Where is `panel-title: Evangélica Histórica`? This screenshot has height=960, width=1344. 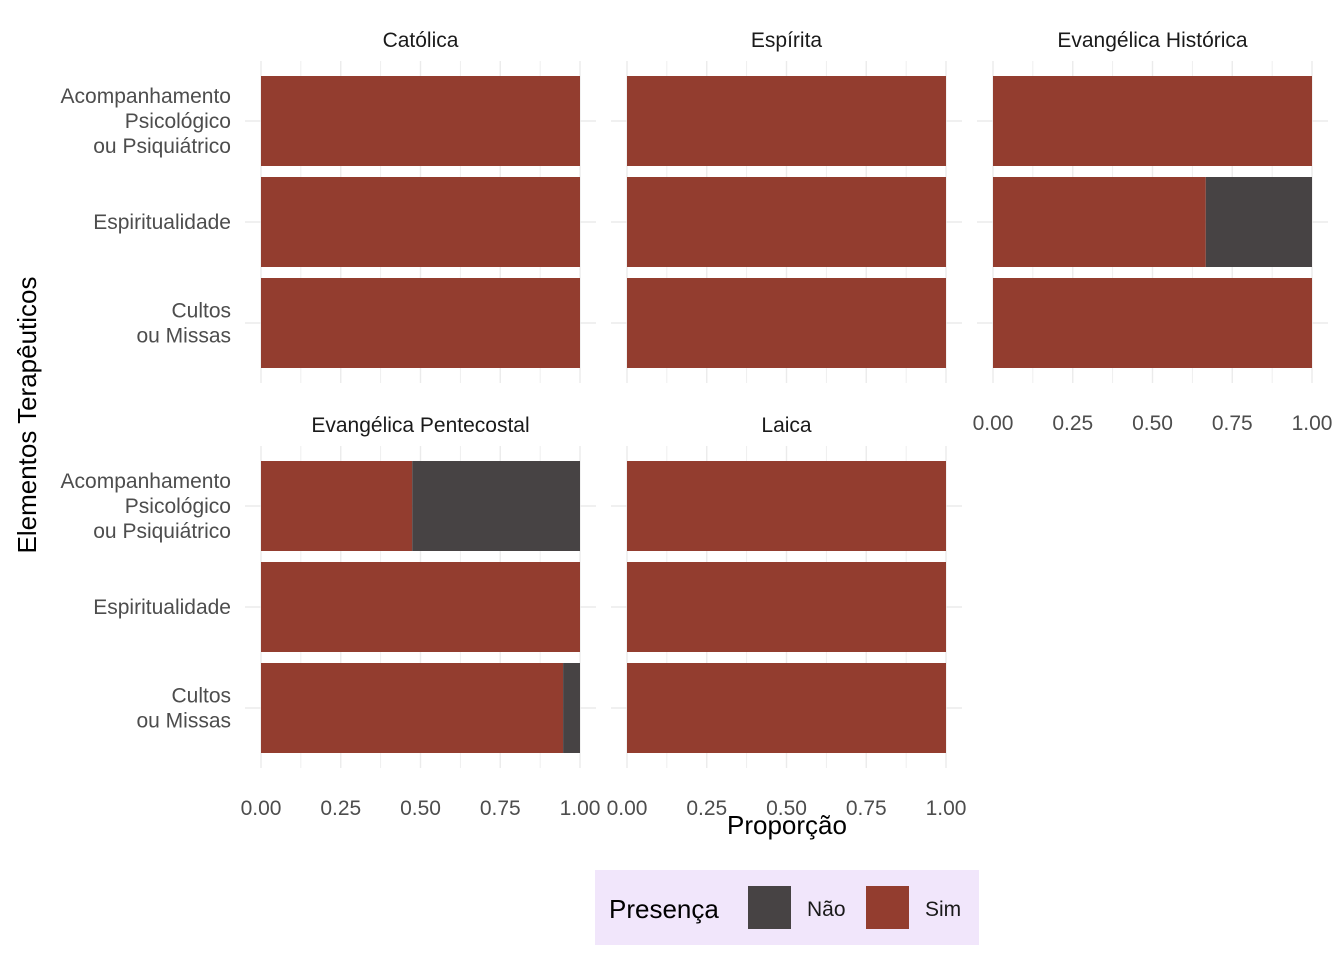
panel-title: Evangélica Histórica is located at coordinates (1152, 40).